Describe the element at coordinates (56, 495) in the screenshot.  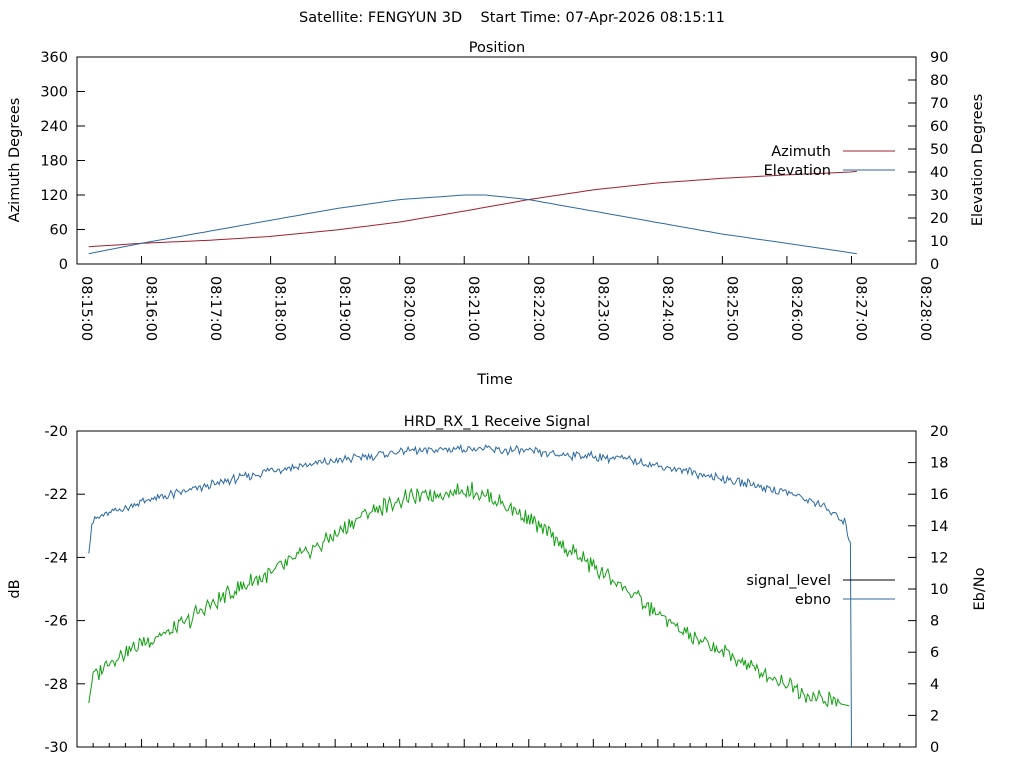
I see `signal-y-tick-label: -22` at that location.